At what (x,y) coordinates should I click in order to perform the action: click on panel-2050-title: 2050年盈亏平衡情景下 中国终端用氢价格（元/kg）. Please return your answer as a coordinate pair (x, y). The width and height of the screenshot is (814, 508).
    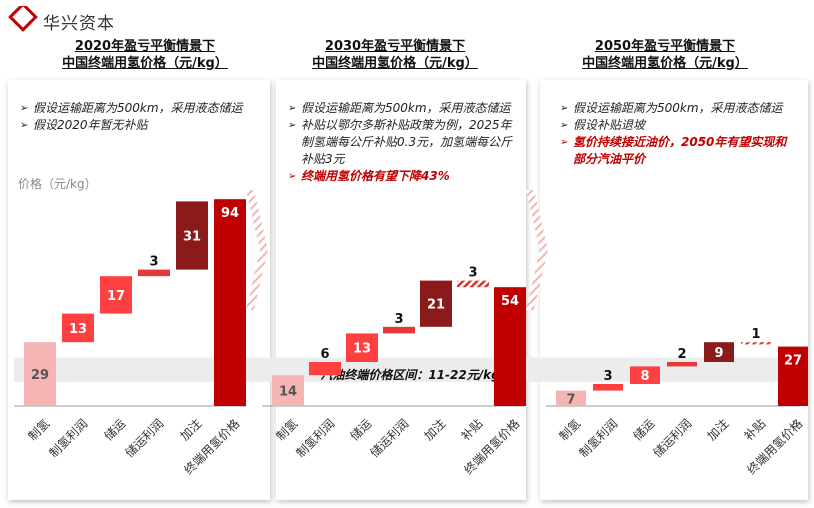
    Looking at the image, I should click on (665, 55).